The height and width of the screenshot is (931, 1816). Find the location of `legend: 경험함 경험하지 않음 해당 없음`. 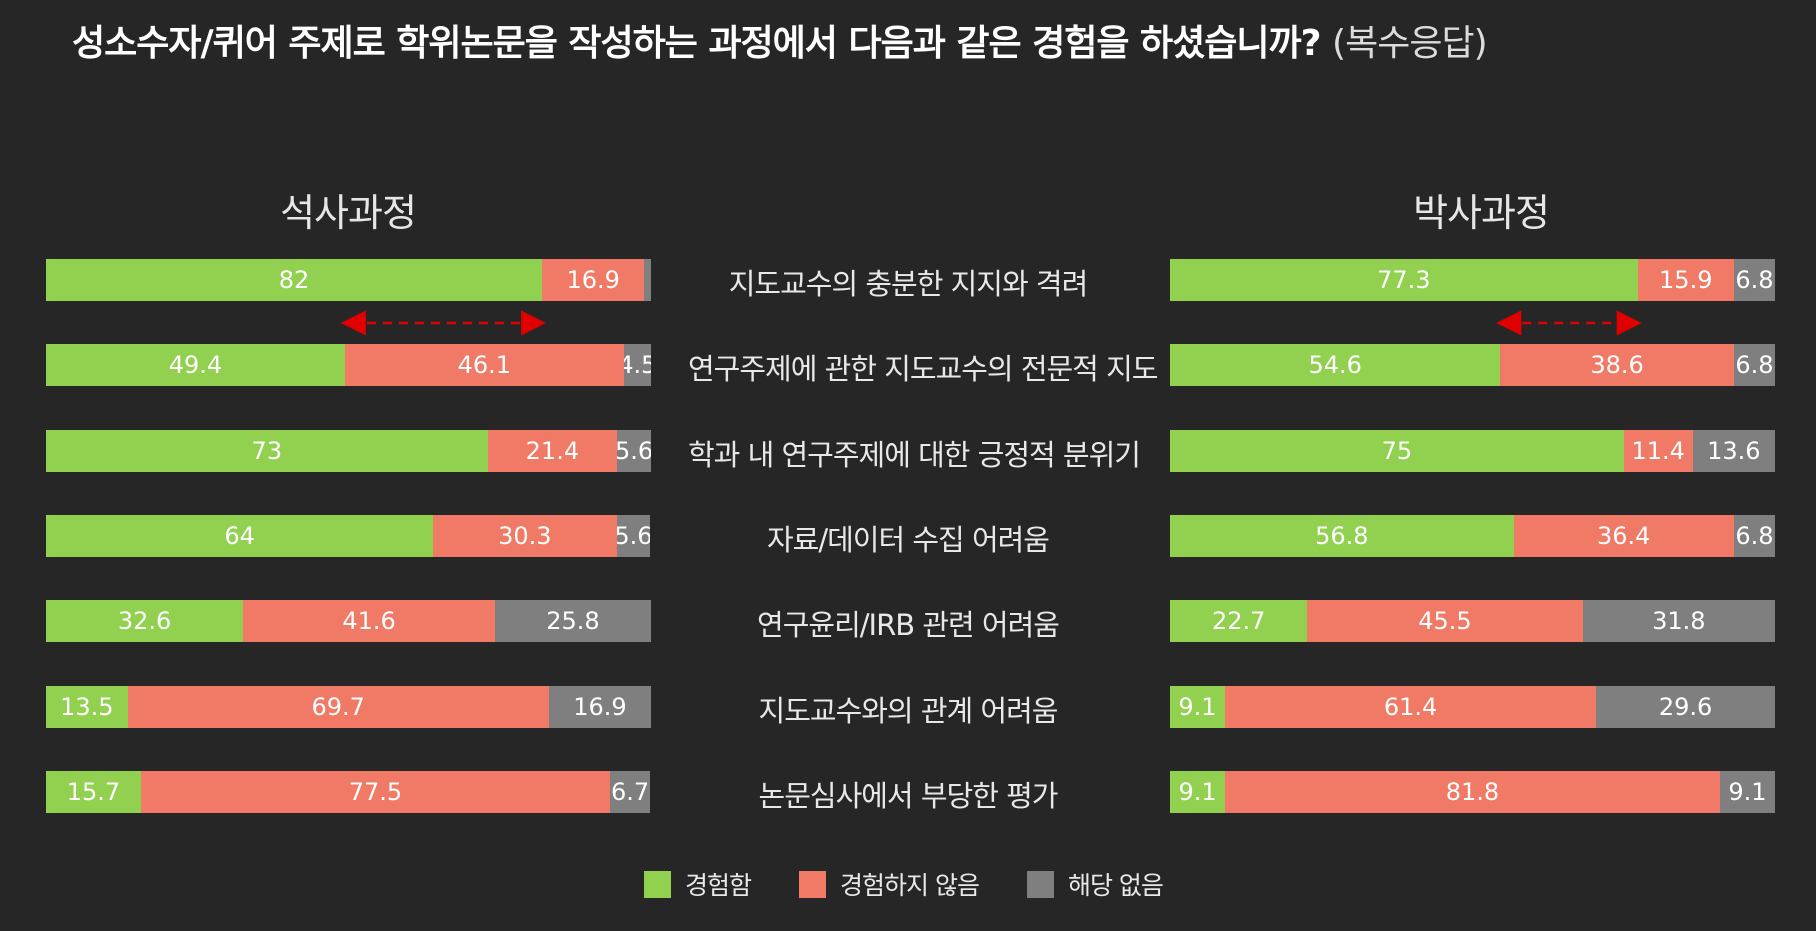

legend: 경험함 경험하지 않음 해당 없음 is located at coordinates (927, 884).